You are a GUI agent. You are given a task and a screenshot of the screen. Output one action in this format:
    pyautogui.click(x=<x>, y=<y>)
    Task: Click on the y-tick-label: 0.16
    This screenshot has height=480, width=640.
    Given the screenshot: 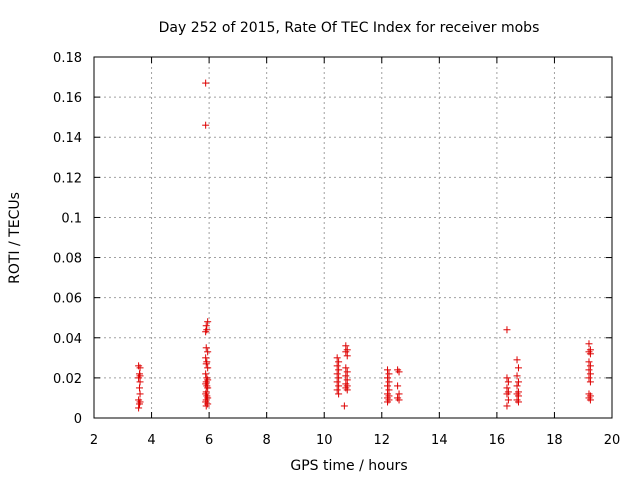 What is the action you would take?
    pyautogui.click(x=67, y=98)
    